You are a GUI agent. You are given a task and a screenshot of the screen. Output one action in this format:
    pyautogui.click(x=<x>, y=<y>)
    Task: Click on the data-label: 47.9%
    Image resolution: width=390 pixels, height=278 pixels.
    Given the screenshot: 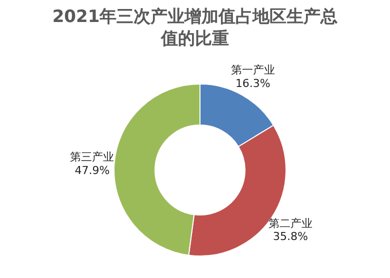 What is the action you would take?
    pyautogui.click(x=92, y=170)
    